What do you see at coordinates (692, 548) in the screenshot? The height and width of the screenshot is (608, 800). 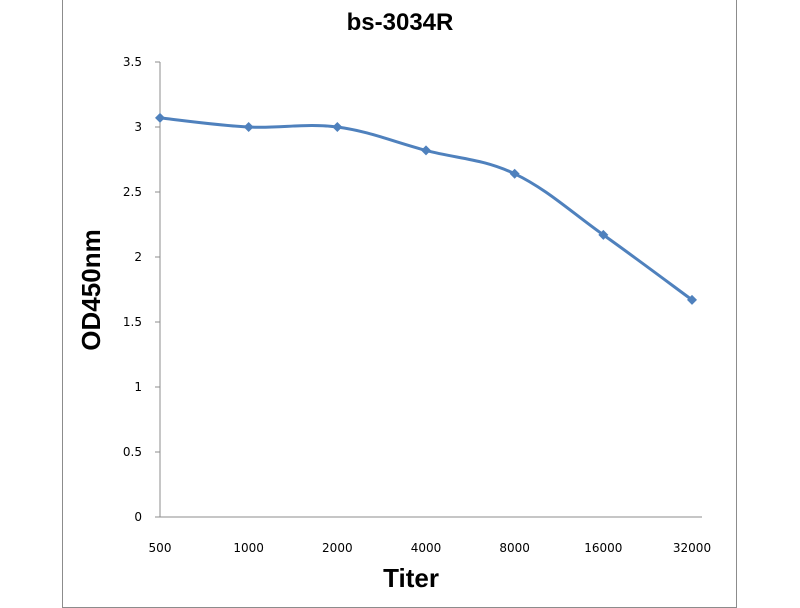 I see `x-tick-label: 32000` at bounding box center [692, 548].